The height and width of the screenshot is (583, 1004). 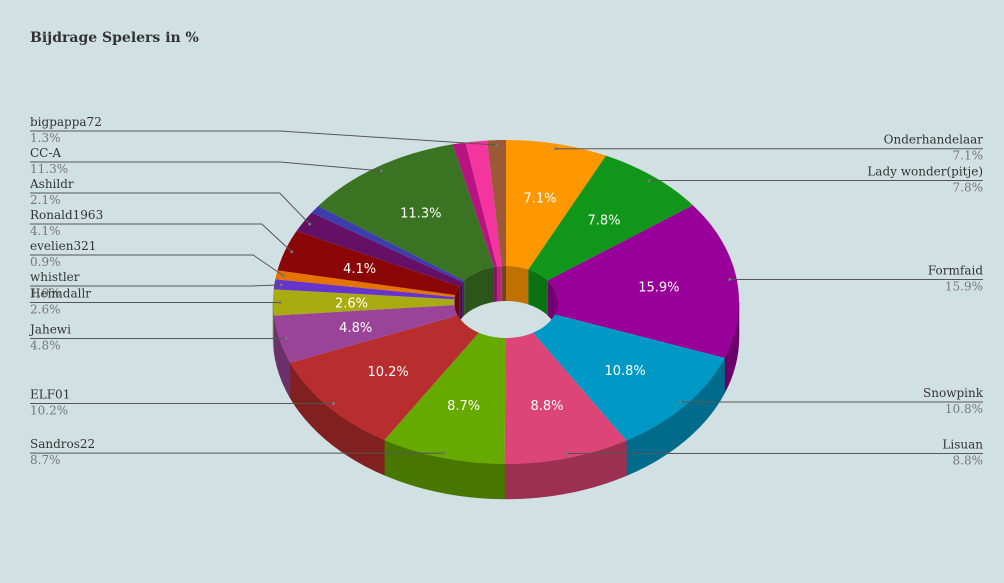 What do you see at coordinates (855, 279) in the screenshot?
I see `legend-entry-formfaid: Formfaid 15.9%` at bounding box center [855, 279].